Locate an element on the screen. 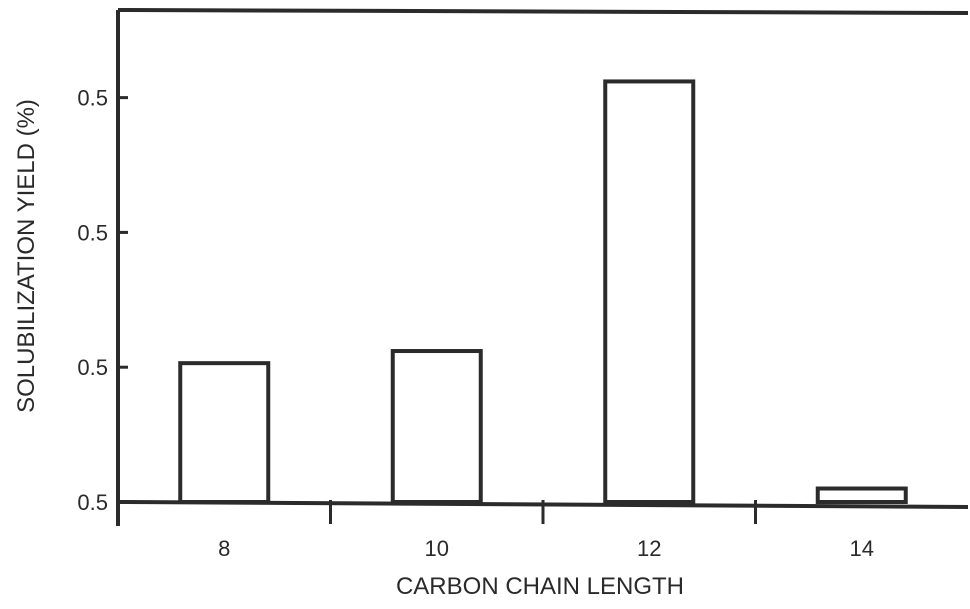 The width and height of the screenshot is (970, 609). x-tick-label: 12 is located at coordinates (649, 548).